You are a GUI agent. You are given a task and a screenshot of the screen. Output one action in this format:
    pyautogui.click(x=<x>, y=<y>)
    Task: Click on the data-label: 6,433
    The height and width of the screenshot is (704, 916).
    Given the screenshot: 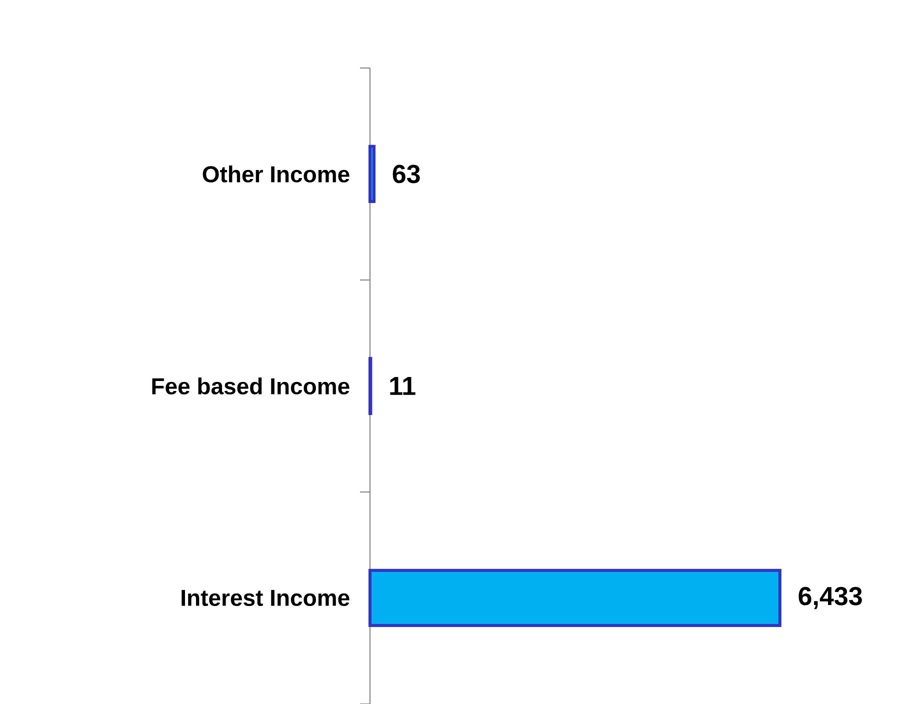 What is the action you would take?
    pyautogui.click(x=830, y=598)
    